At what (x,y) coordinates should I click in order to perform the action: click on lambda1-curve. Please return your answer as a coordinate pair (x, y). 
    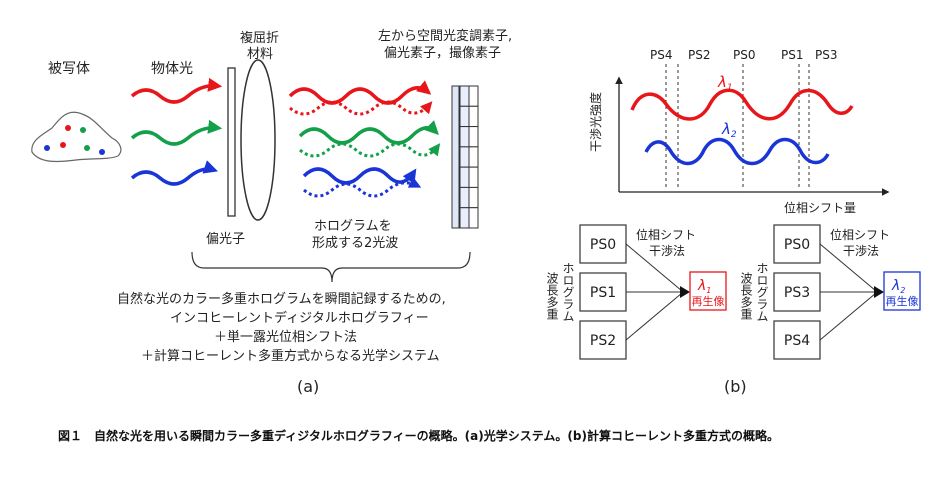
    Looking at the image, I should click on (742, 104).